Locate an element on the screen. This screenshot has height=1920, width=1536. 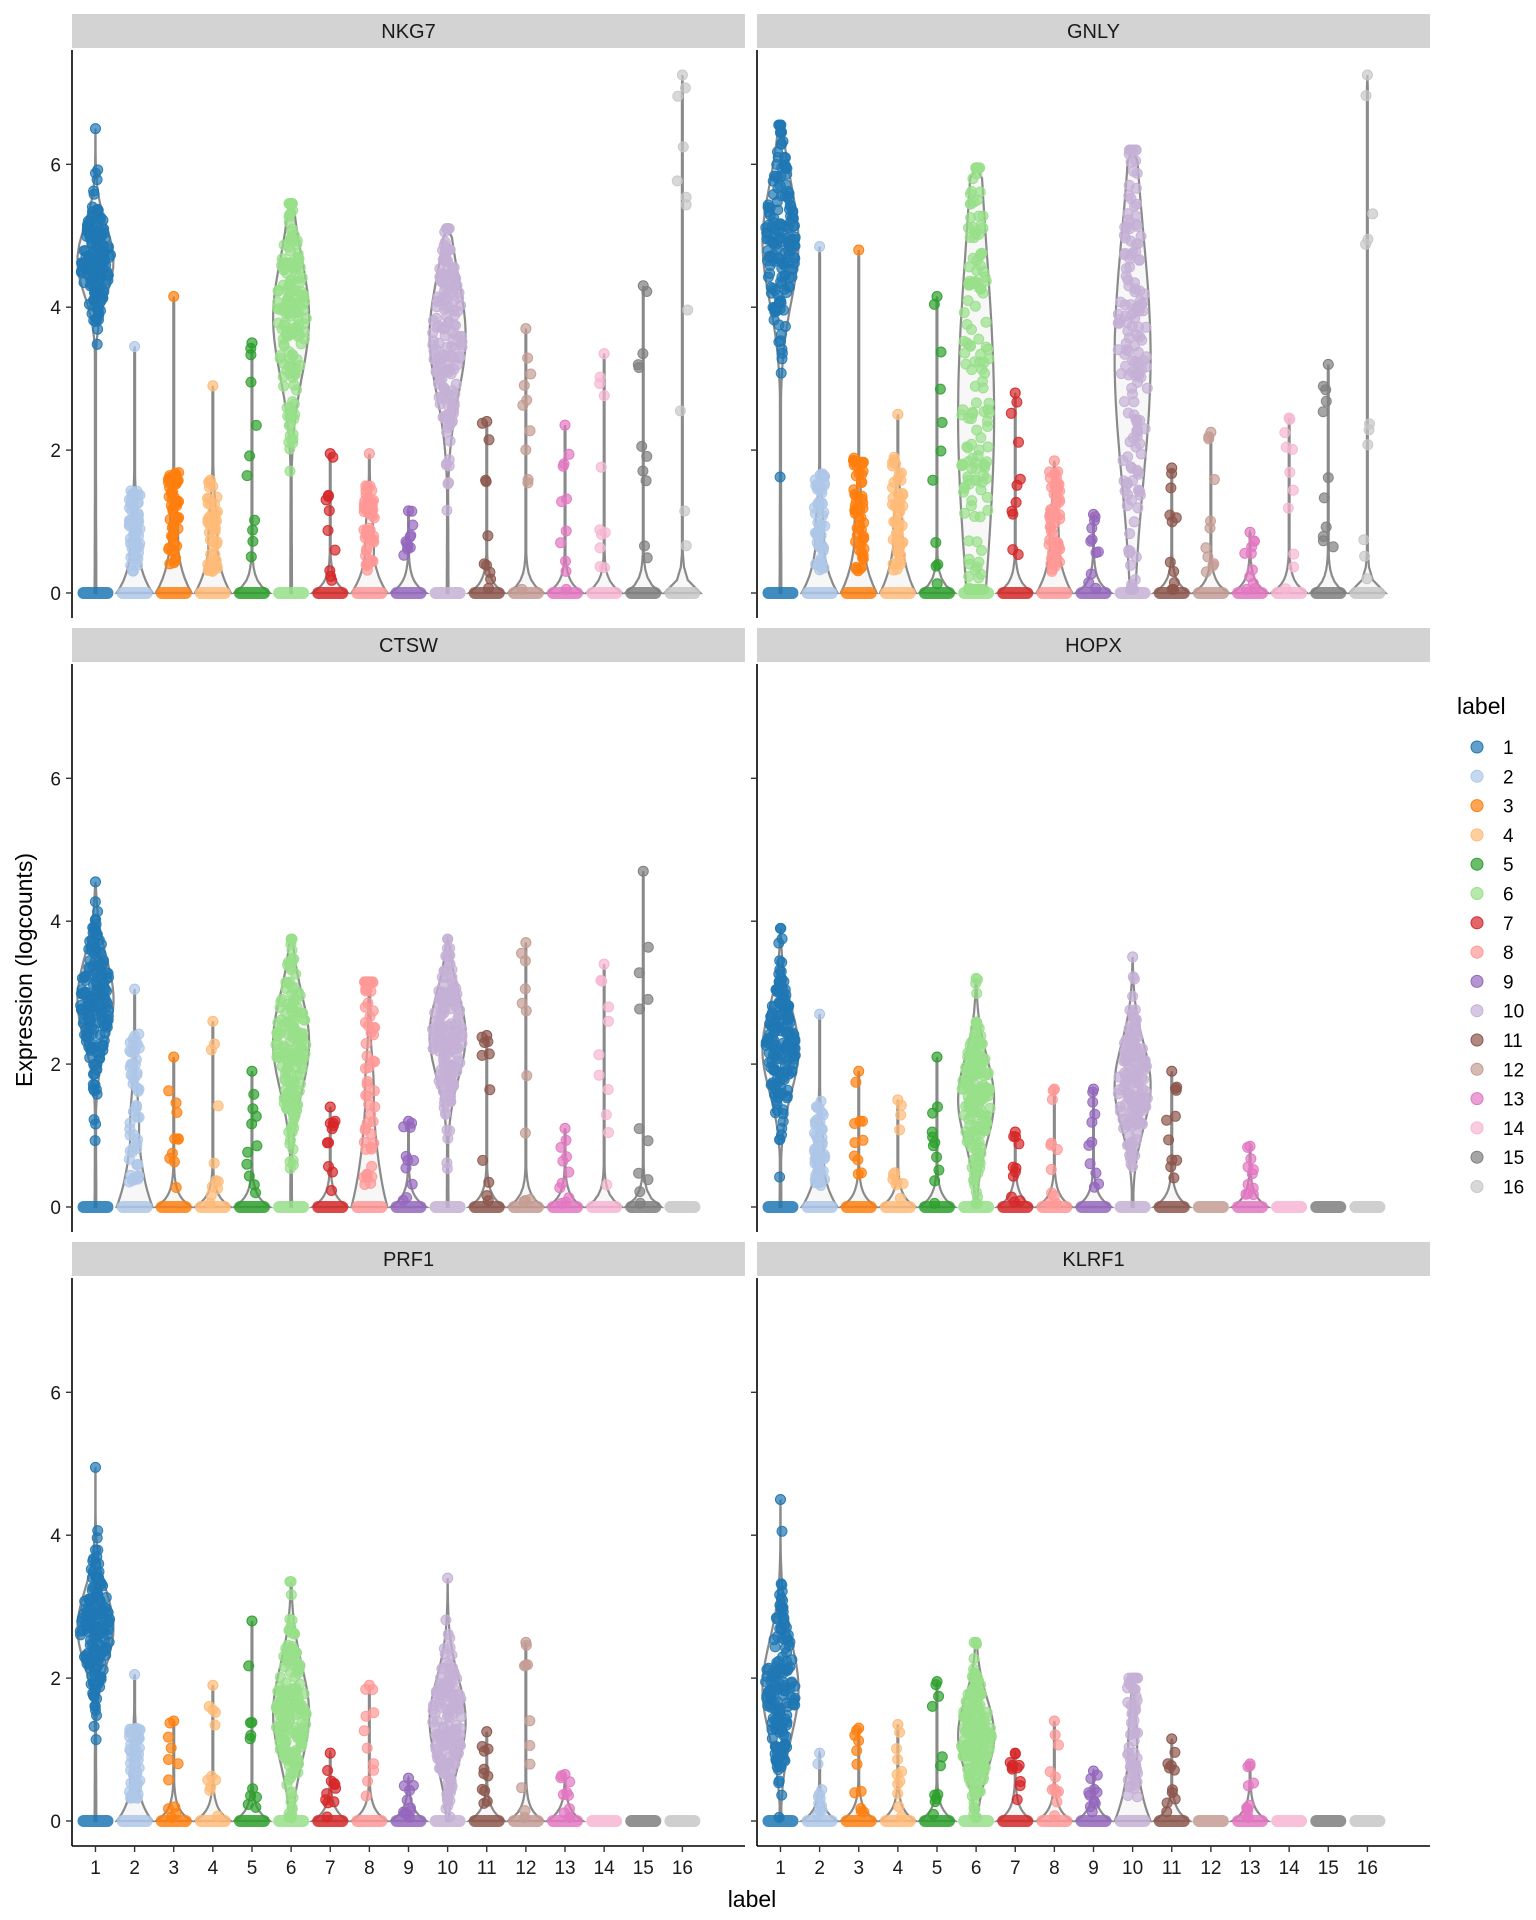
legend-item: 10 is located at coordinates (1497, 1012).